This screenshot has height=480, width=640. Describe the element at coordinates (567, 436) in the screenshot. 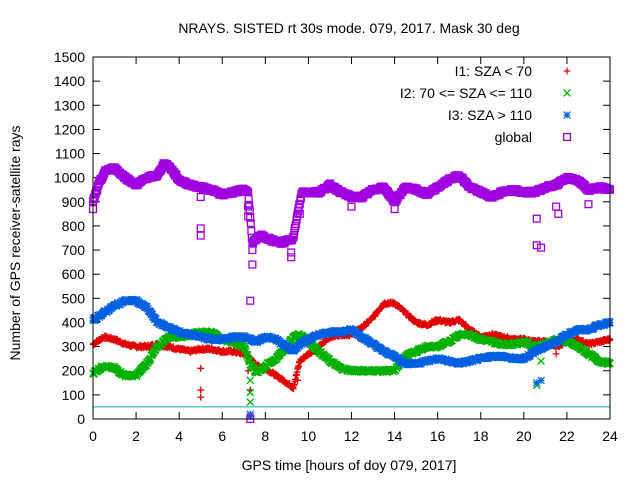

I see `x-tick-label: 22` at that location.